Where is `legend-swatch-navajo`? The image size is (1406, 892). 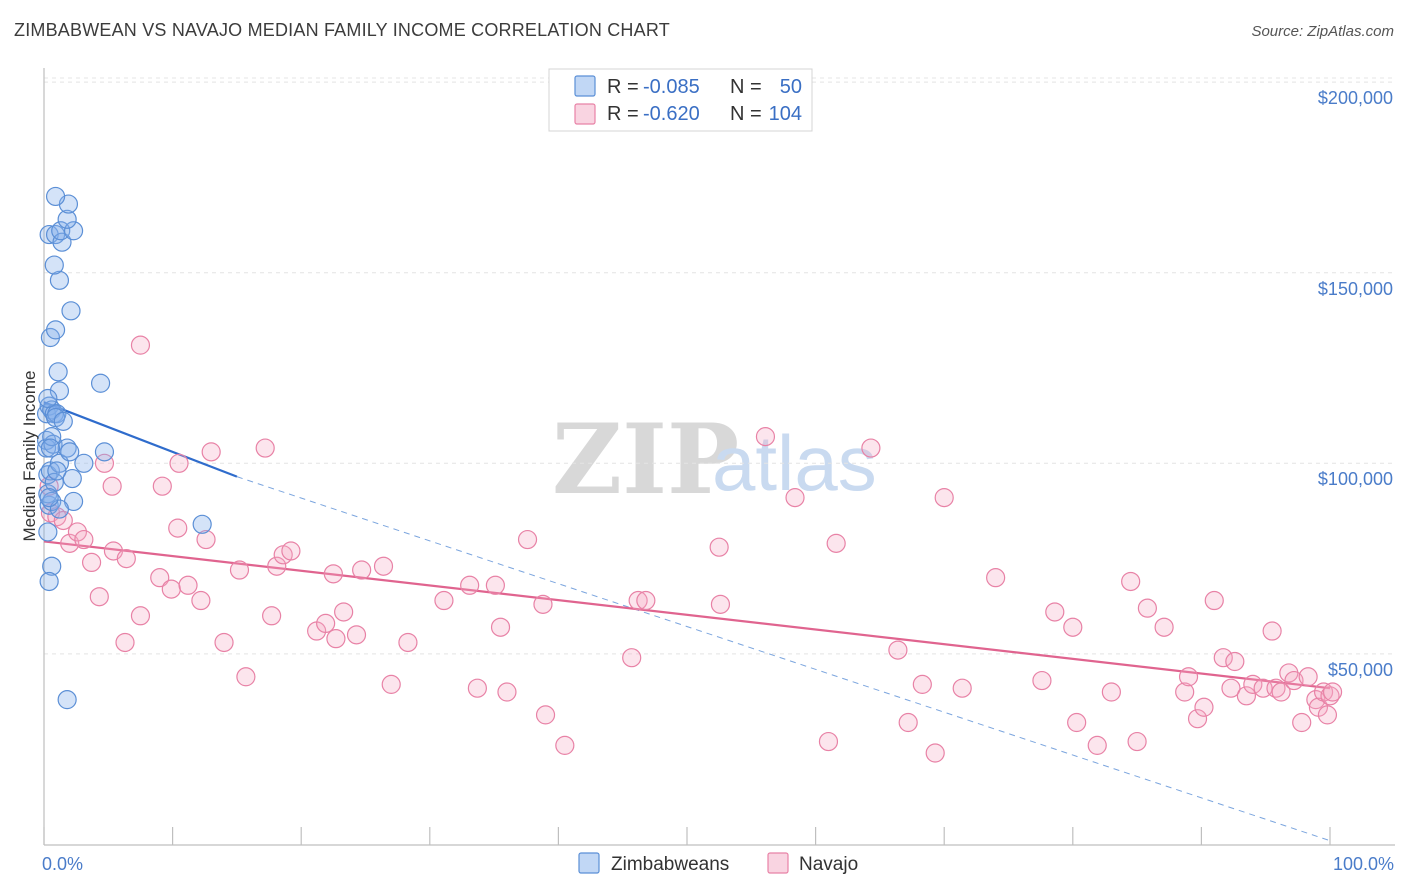
legend-swatch-navajo is located at coordinates (585, 114).